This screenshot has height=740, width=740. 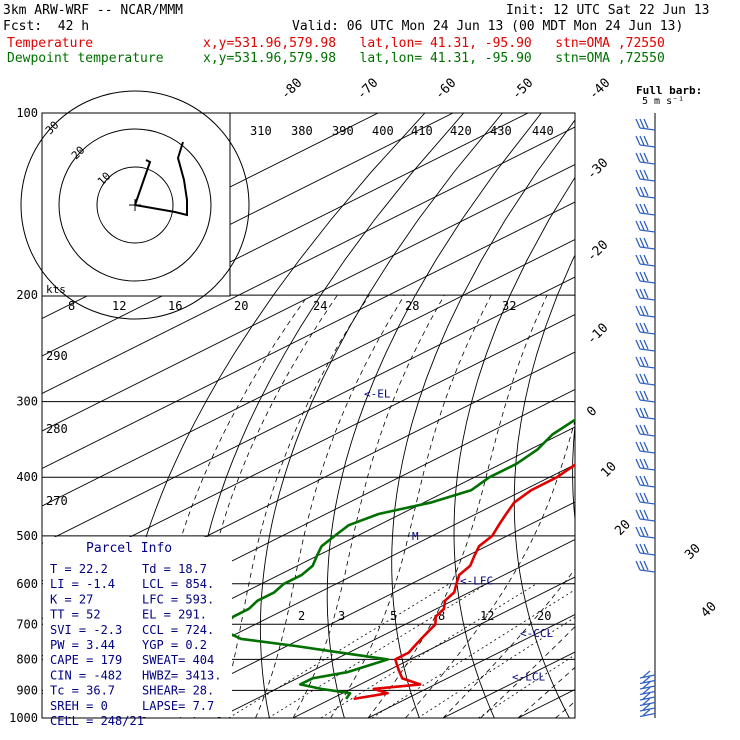 What do you see at coordinates (343, 131) in the screenshot?
I see `theta-label: 390` at bounding box center [343, 131].